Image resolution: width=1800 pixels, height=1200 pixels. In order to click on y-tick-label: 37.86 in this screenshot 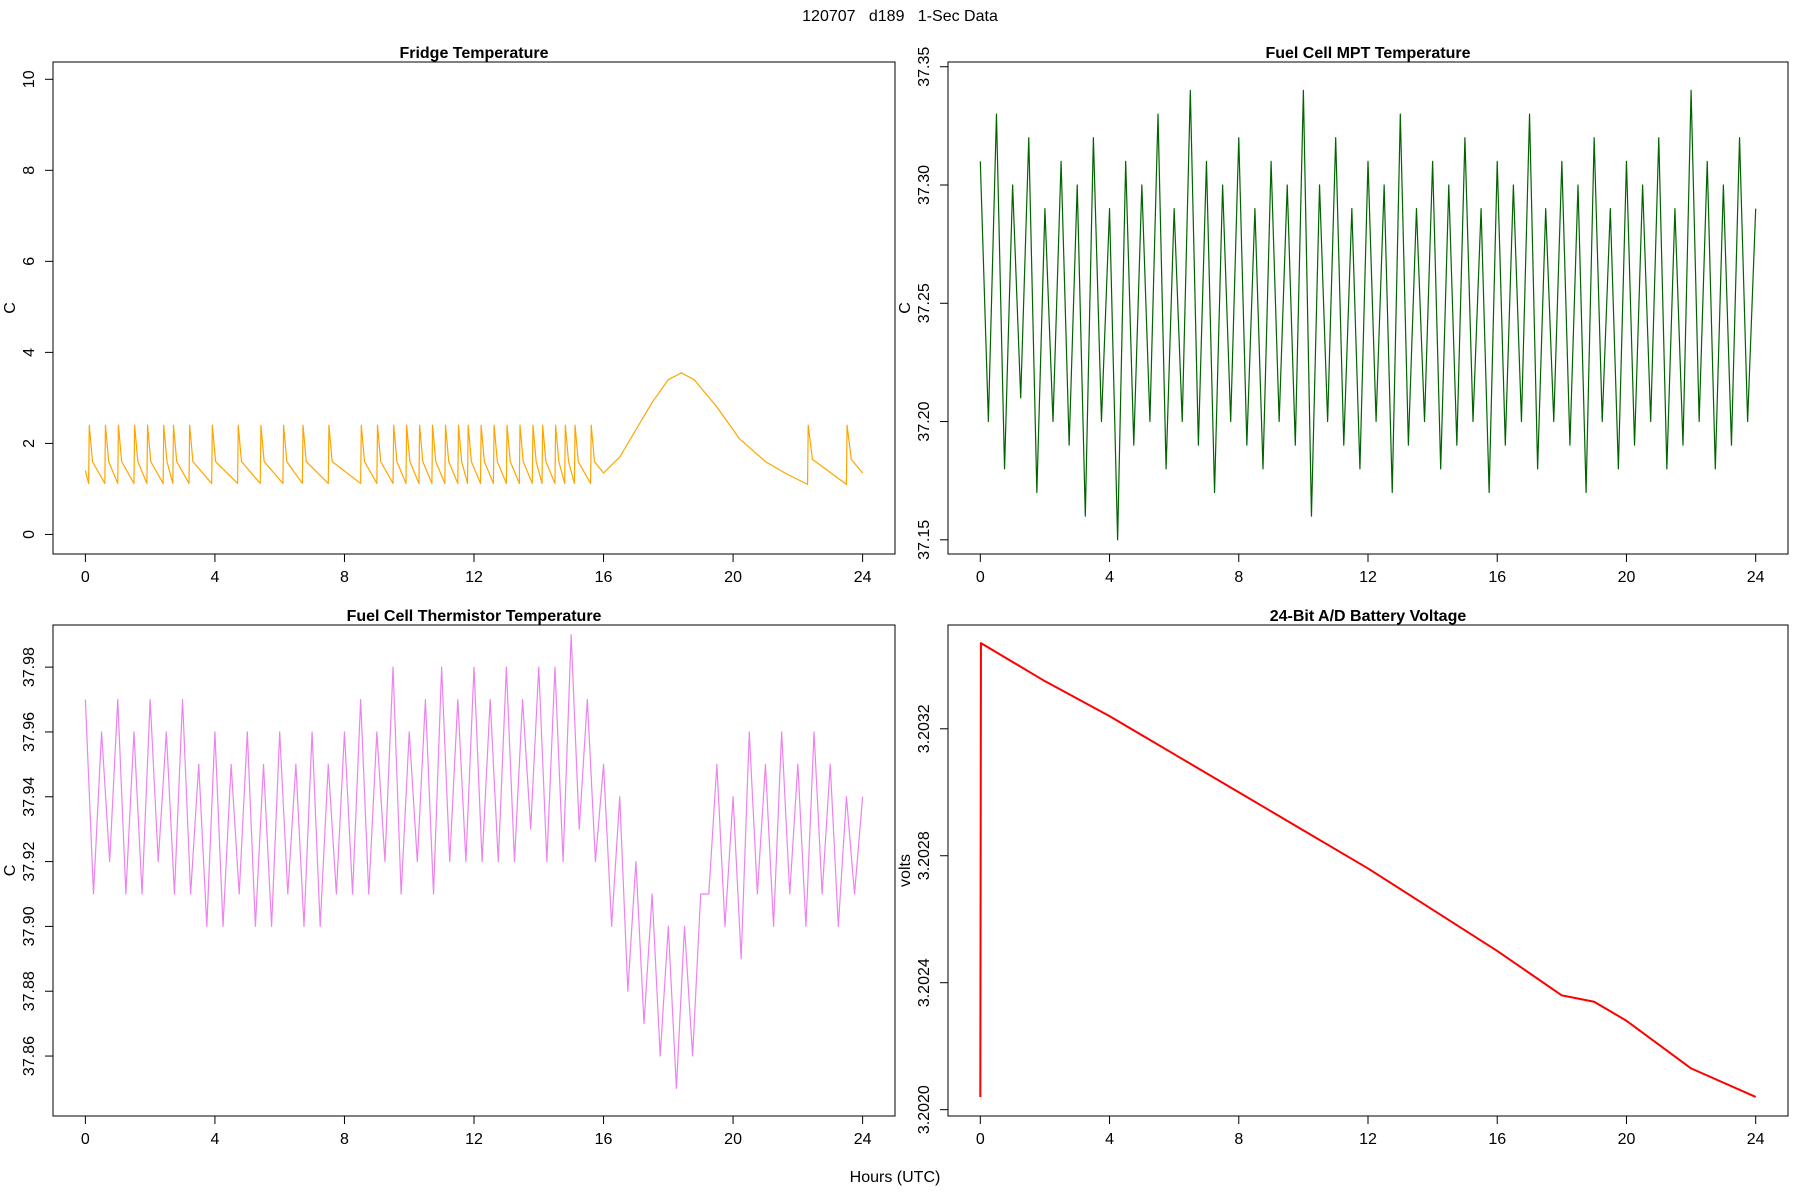, I will do `click(29, 1056)`.